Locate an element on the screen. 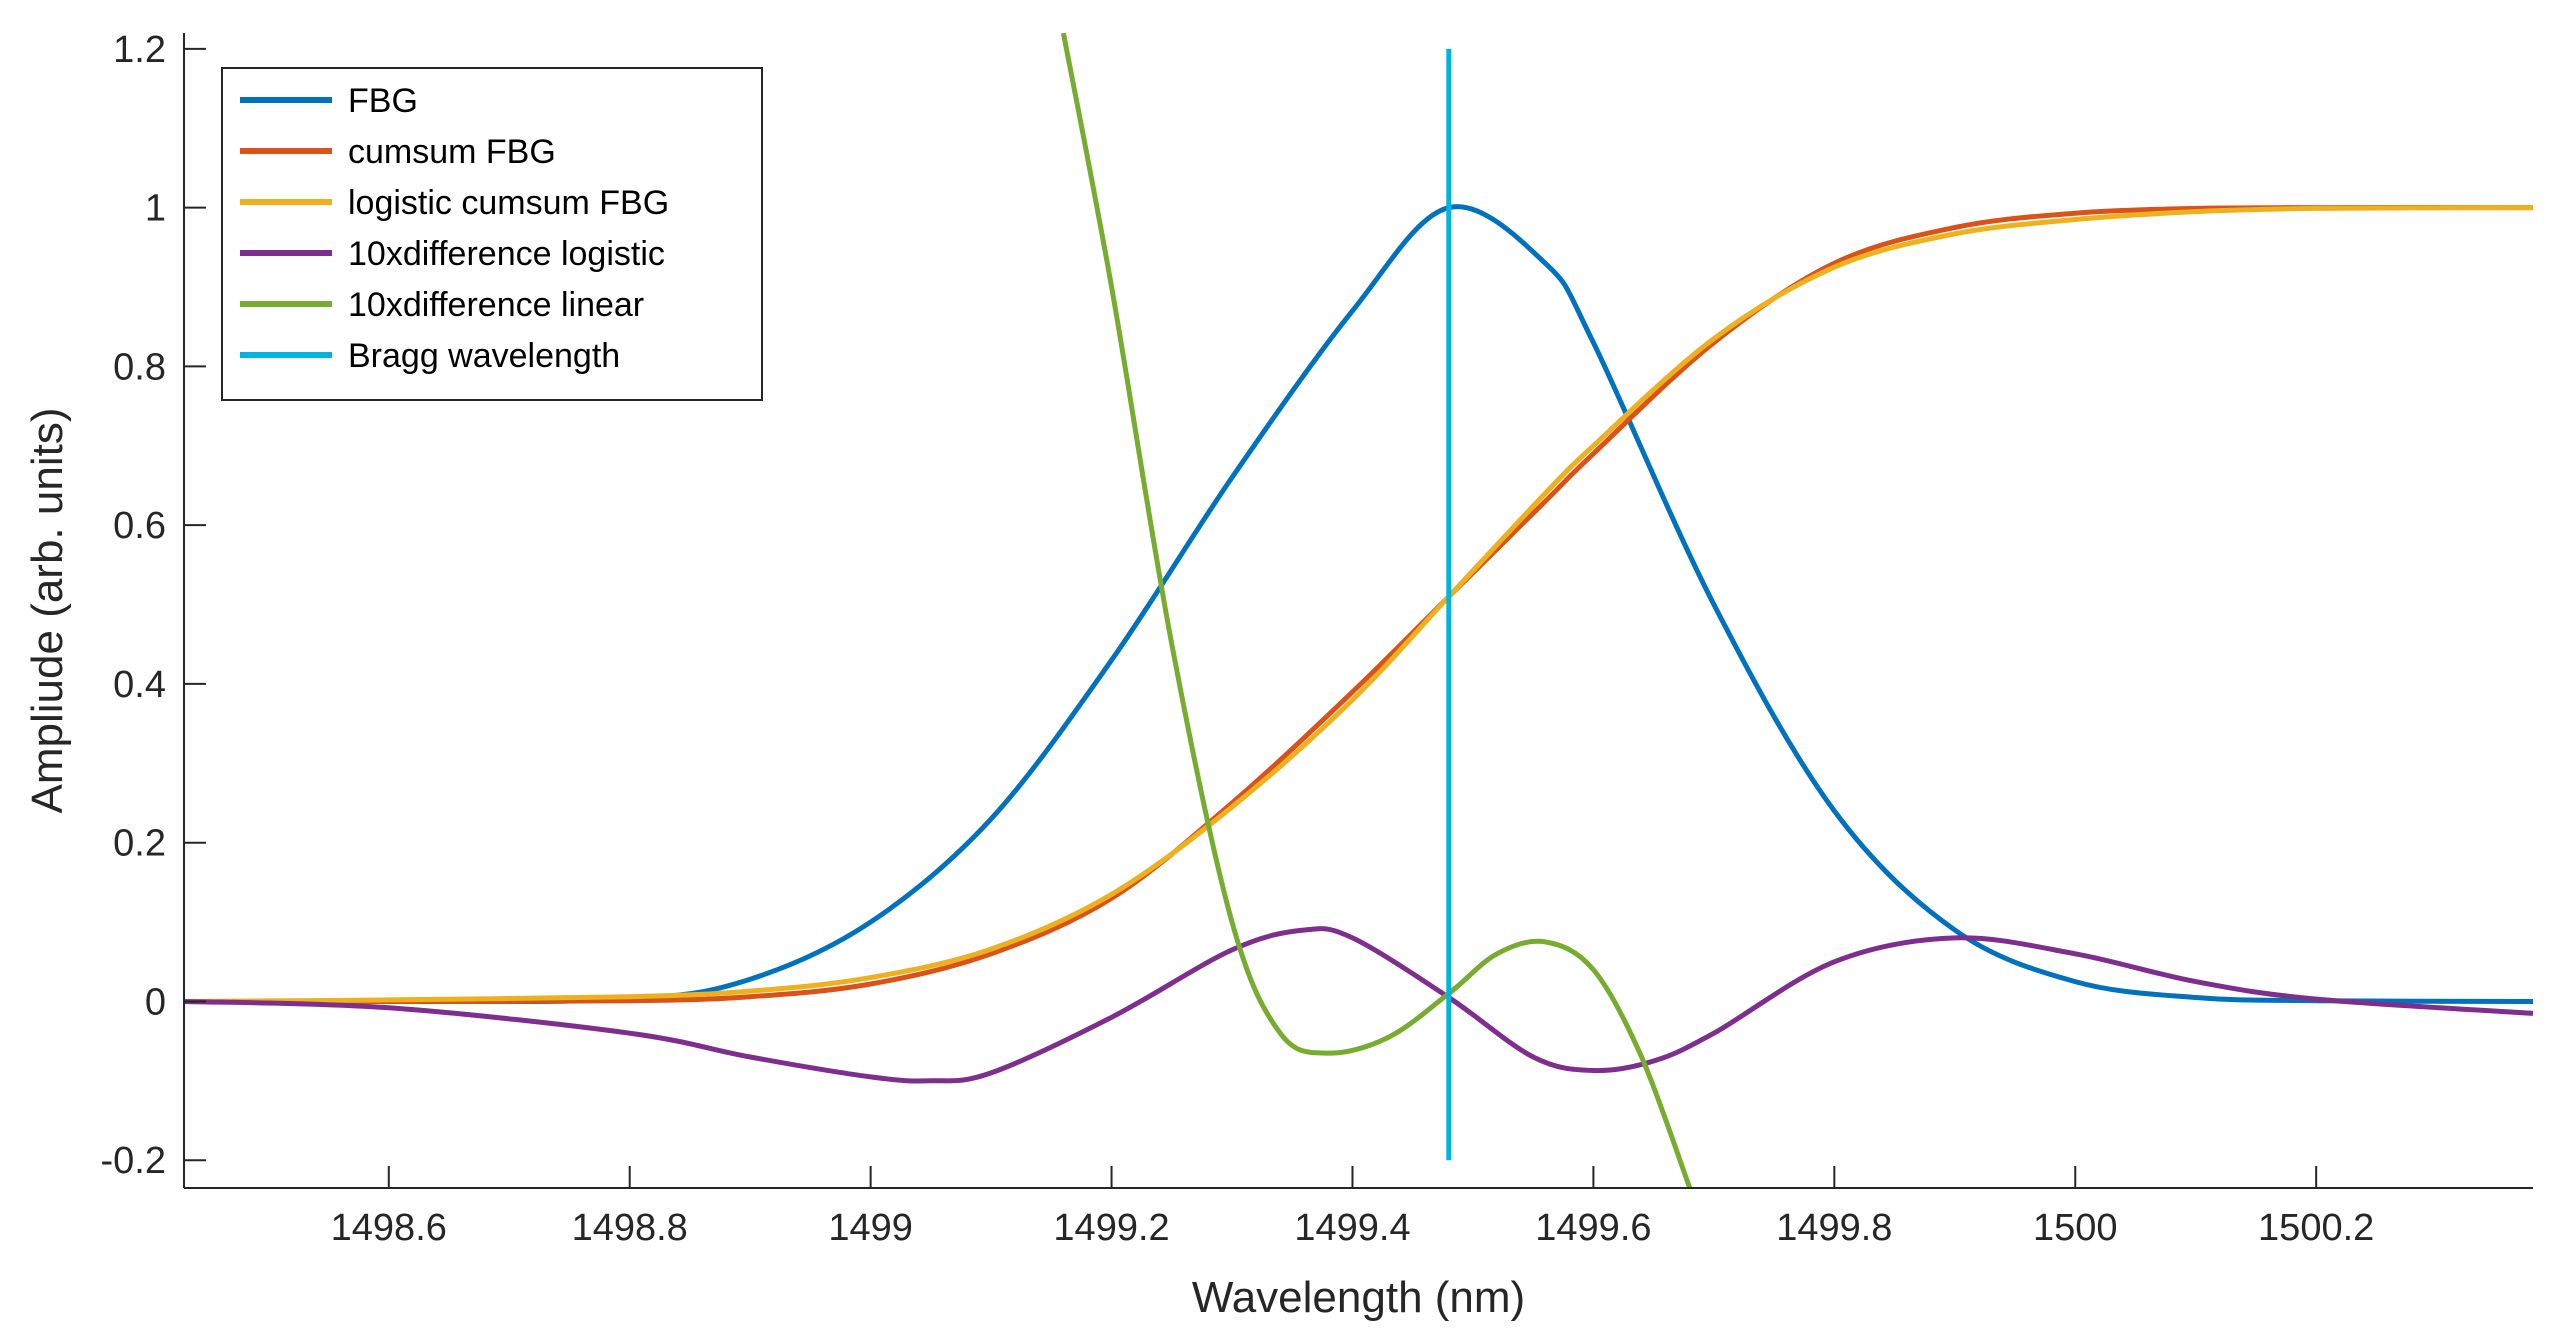 This screenshot has width=2549, height=1342. legend-label-10xdifference-linear: 10xdifference linear is located at coordinates (496, 305).